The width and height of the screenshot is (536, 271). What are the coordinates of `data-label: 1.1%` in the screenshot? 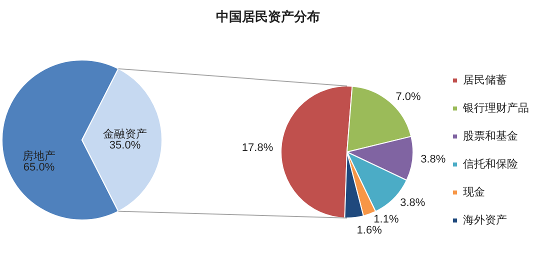 It's located at (386, 220).